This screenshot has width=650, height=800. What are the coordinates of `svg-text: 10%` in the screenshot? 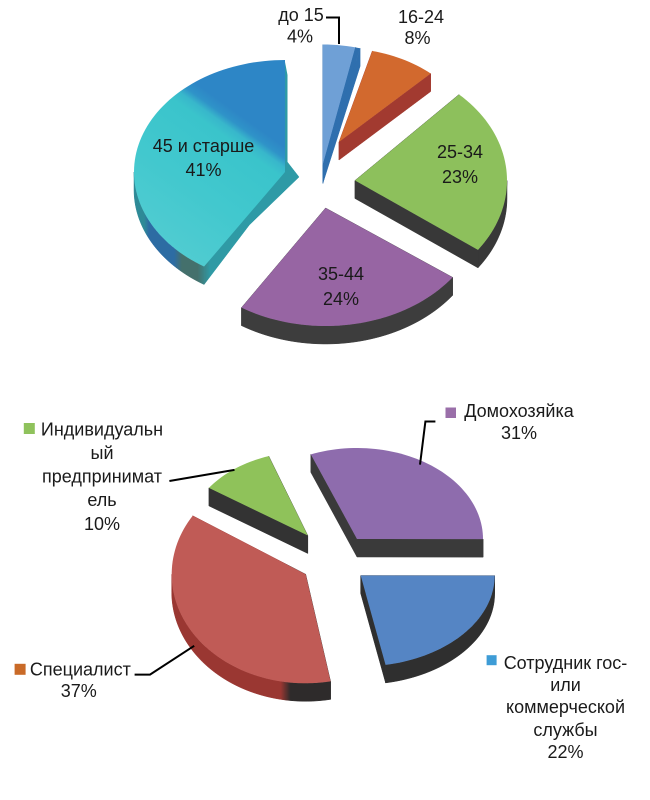 It's located at (102, 524).